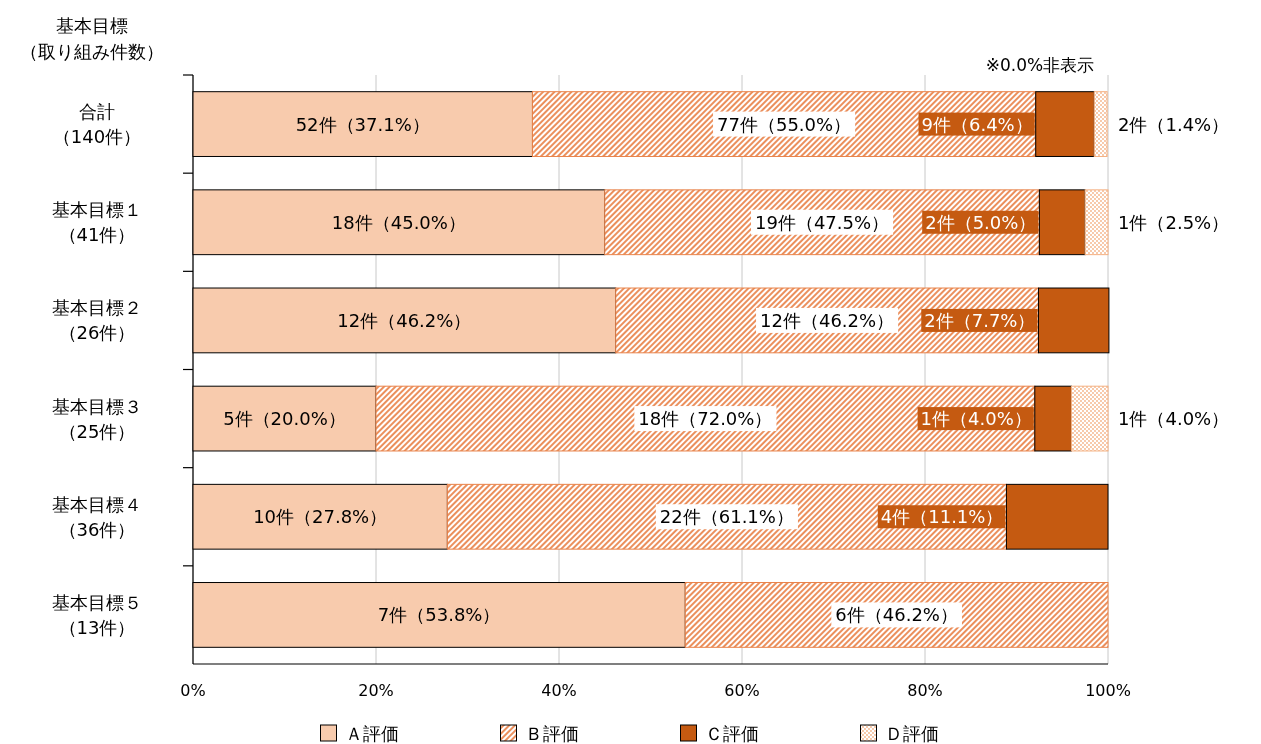 The width and height of the screenshot is (1261, 744). What do you see at coordinates (742, 690) in the screenshot?
I see `x-tick-label: 60%` at bounding box center [742, 690].